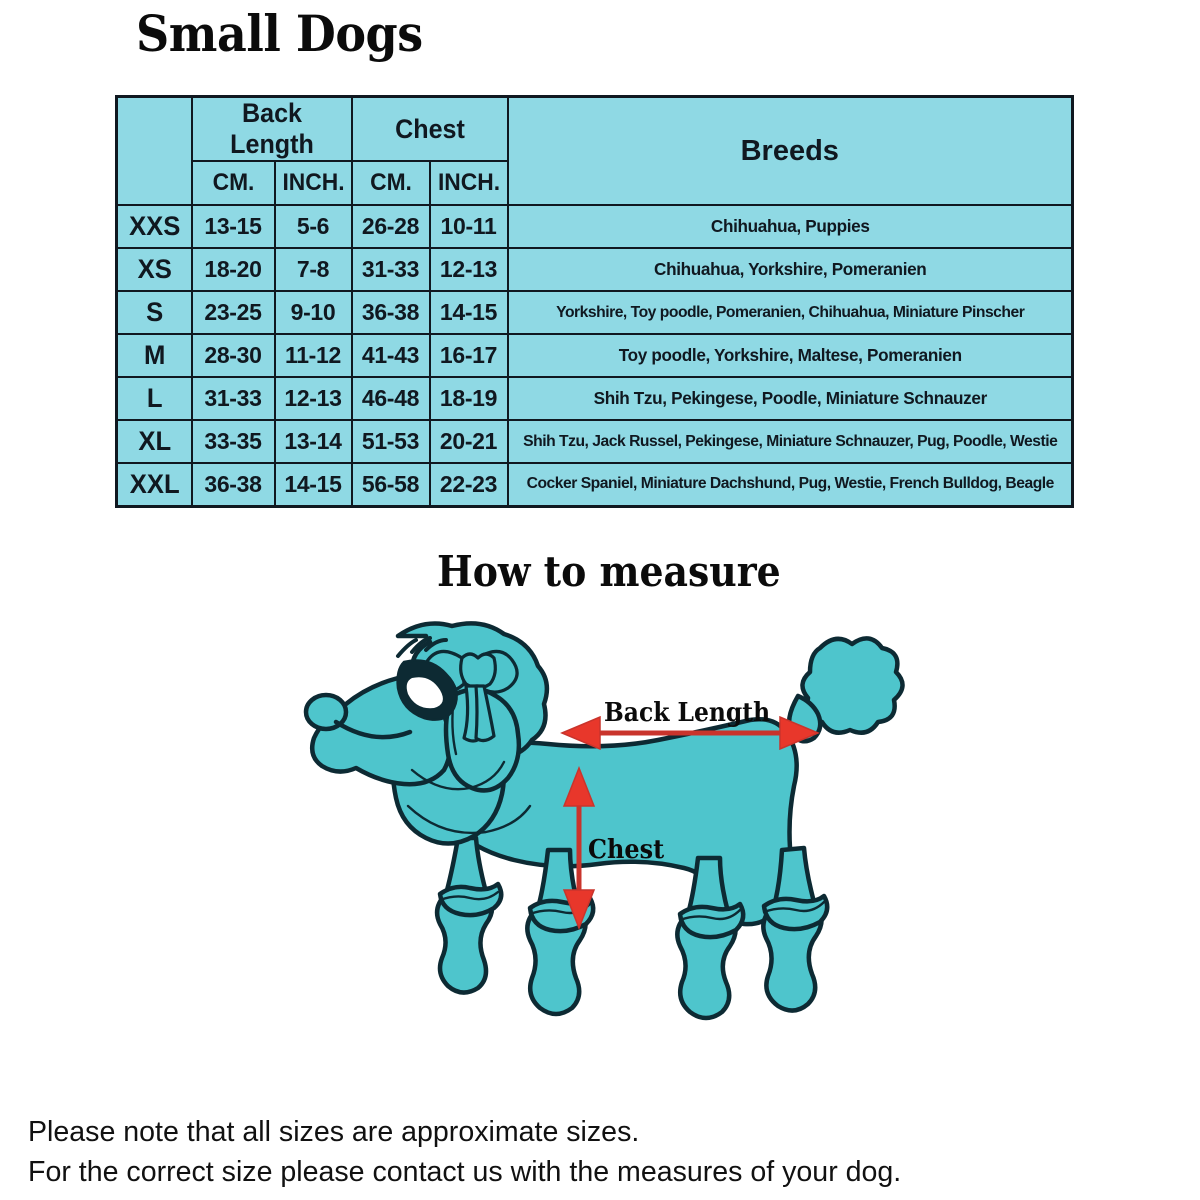  I want to click on cell-size: XS, so click(154, 269).